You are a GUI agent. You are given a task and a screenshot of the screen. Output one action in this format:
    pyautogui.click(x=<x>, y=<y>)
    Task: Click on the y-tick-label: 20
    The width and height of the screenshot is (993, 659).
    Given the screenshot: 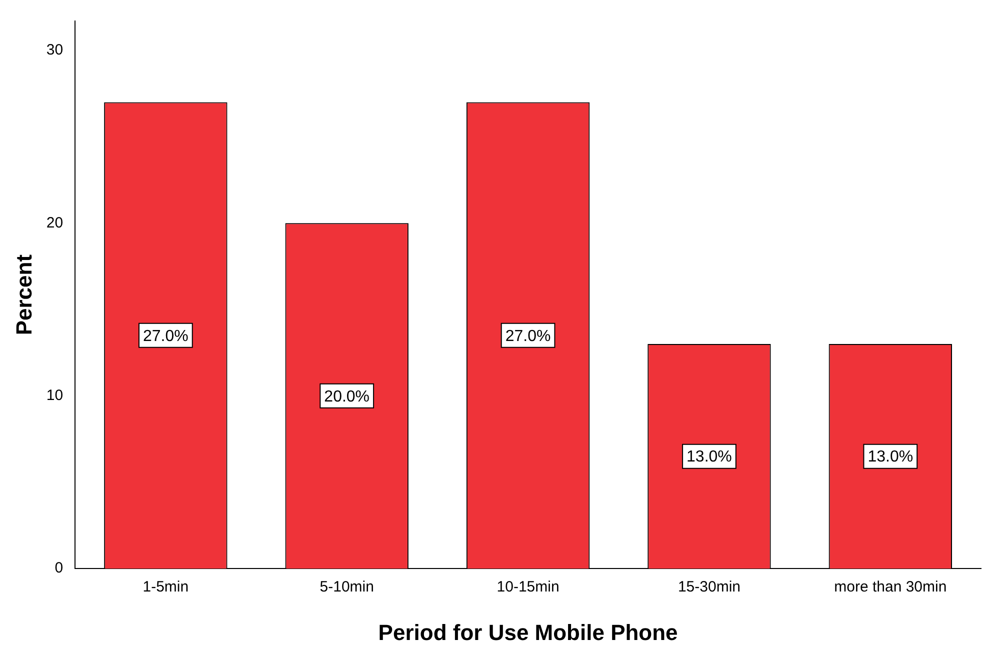 What is the action you would take?
    pyautogui.click(x=55, y=223)
    